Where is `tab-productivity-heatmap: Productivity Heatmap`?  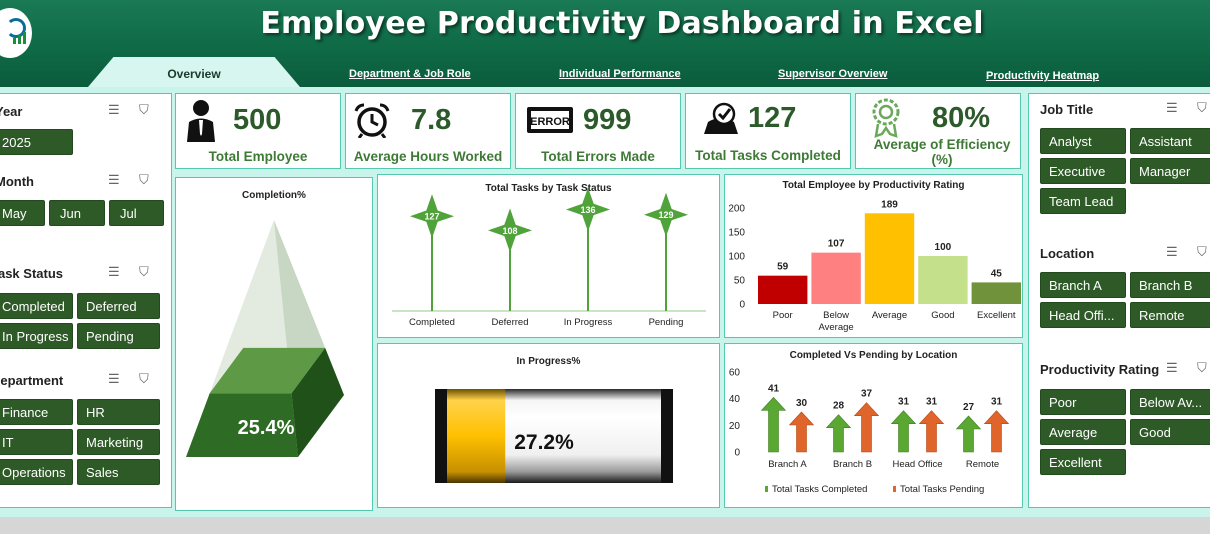 tab-productivity-heatmap: Productivity Heatmap is located at coordinates (1043, 76).